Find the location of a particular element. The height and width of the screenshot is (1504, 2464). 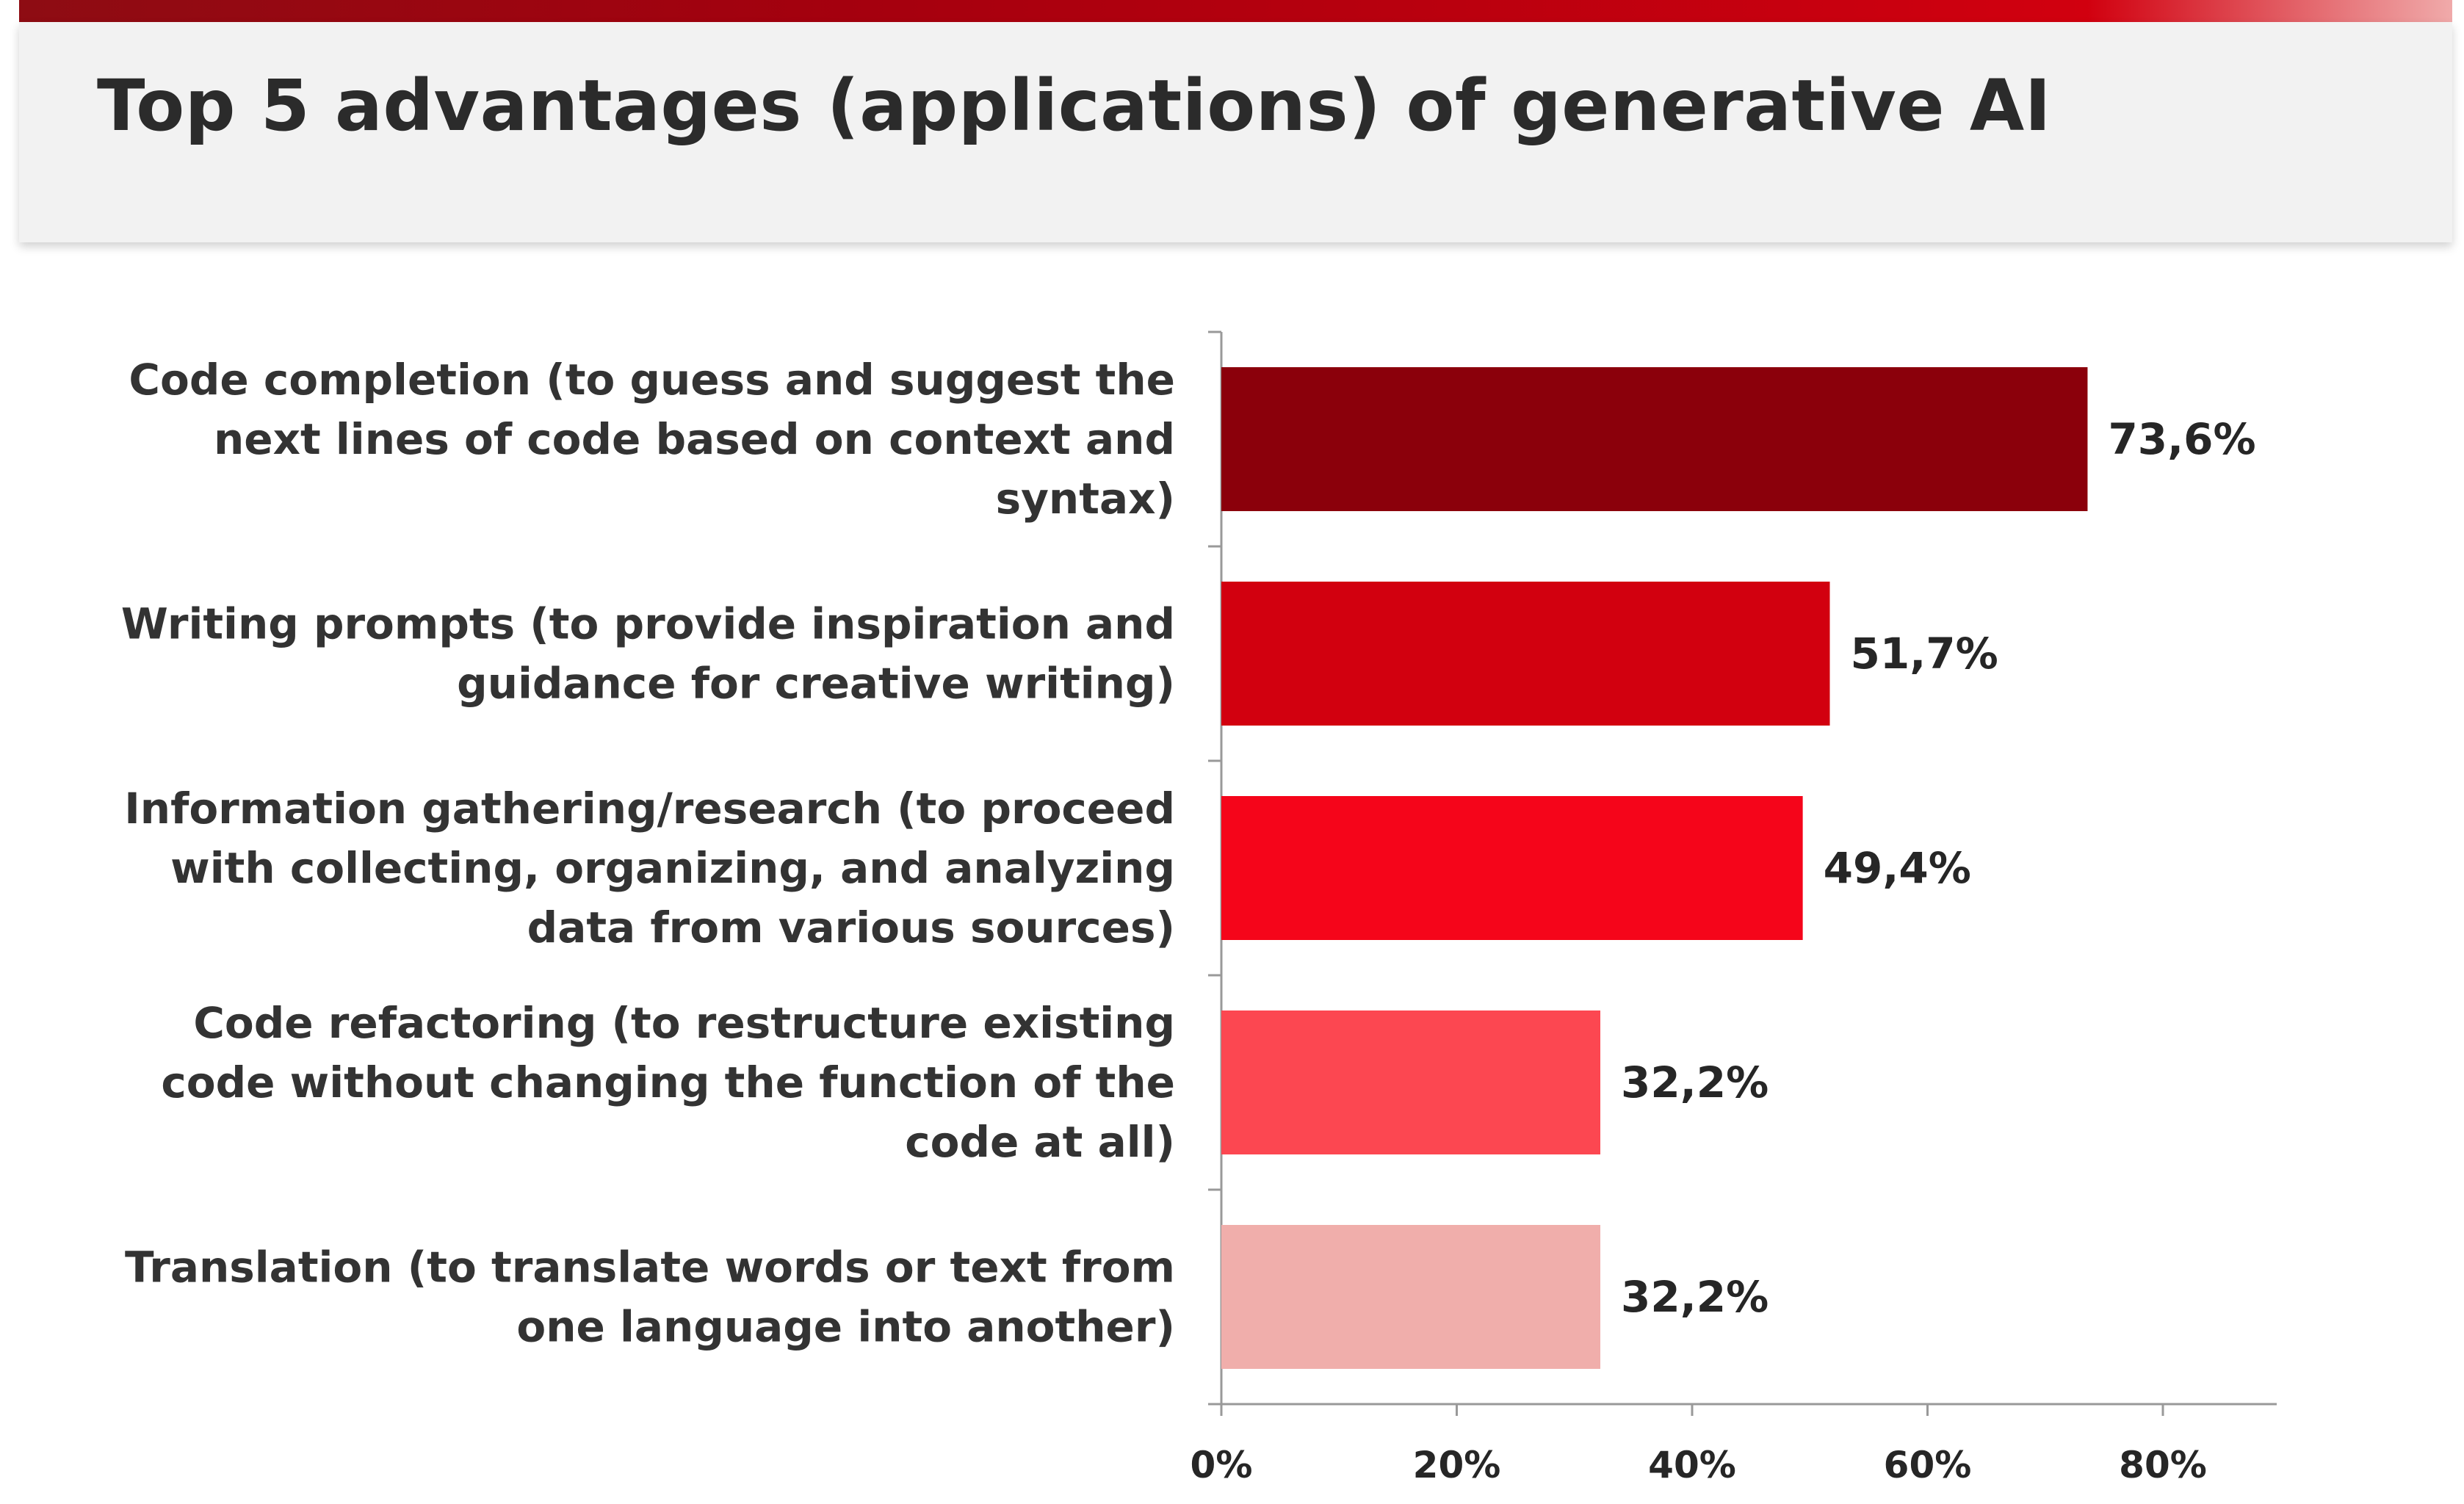

header-panel is located at coordinates (1235, 132).